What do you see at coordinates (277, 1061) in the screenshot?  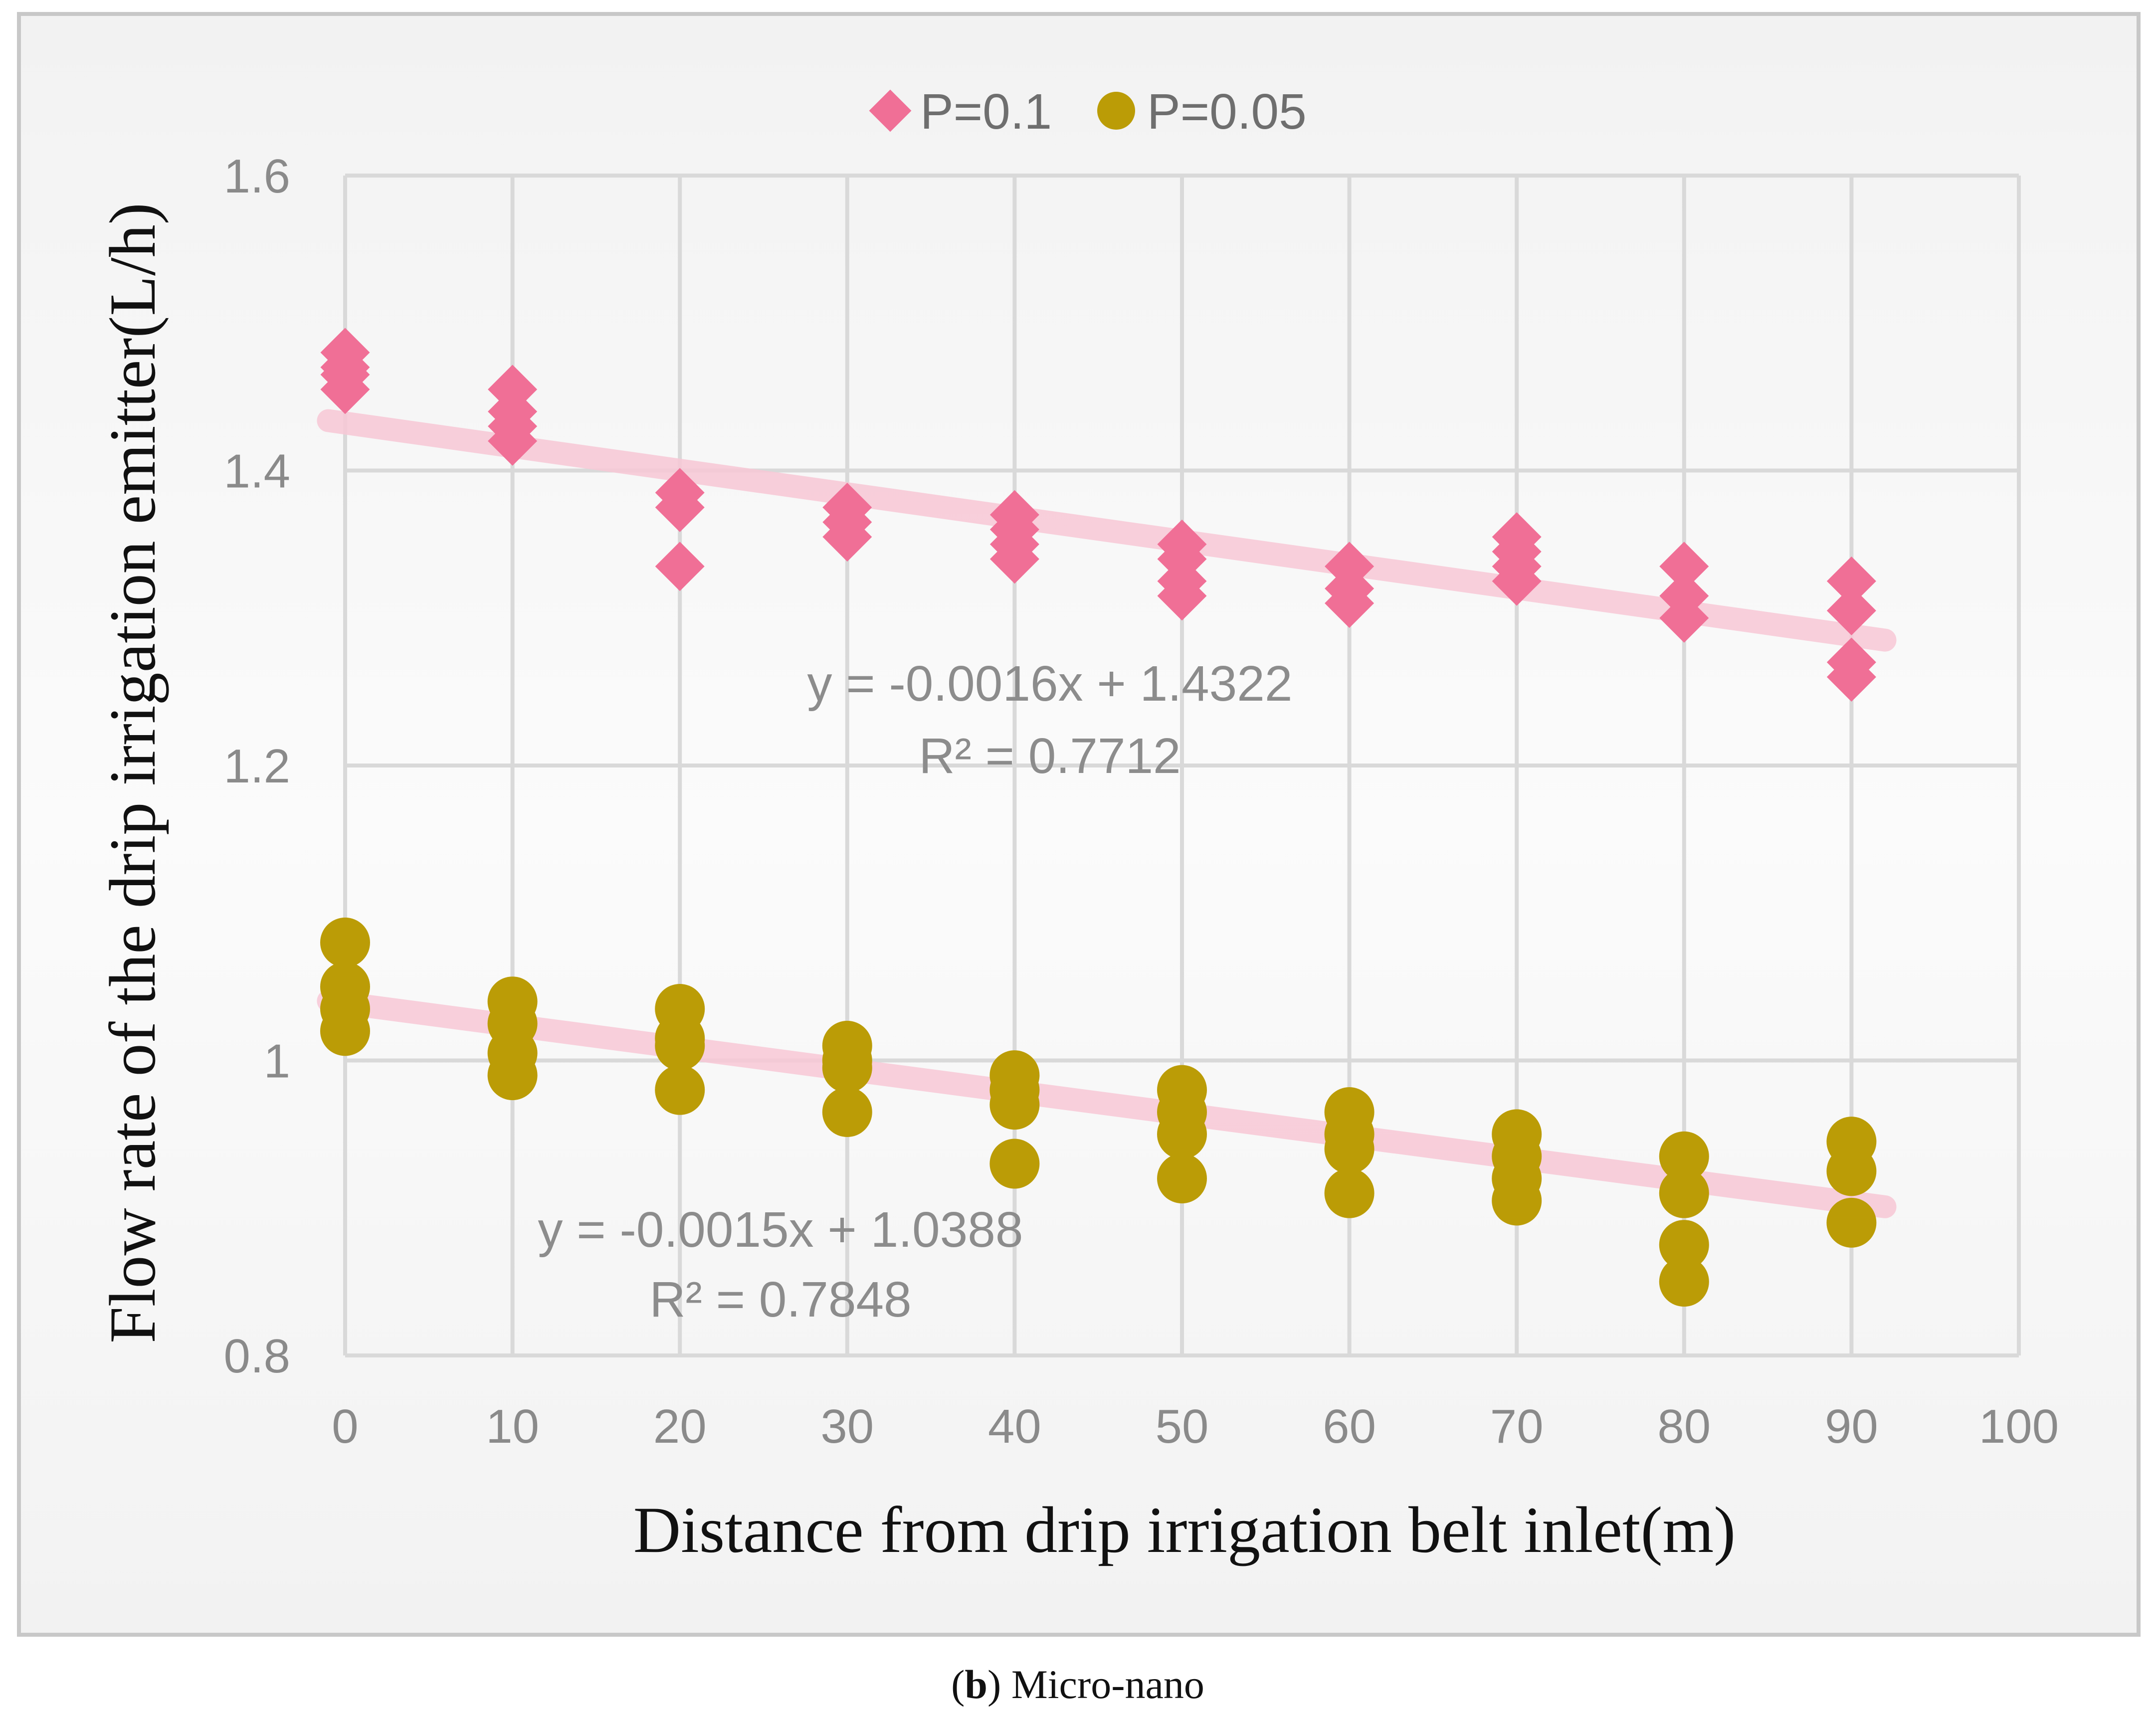 I see `y-tick-label: 1` at bounding box center [277, 1061].